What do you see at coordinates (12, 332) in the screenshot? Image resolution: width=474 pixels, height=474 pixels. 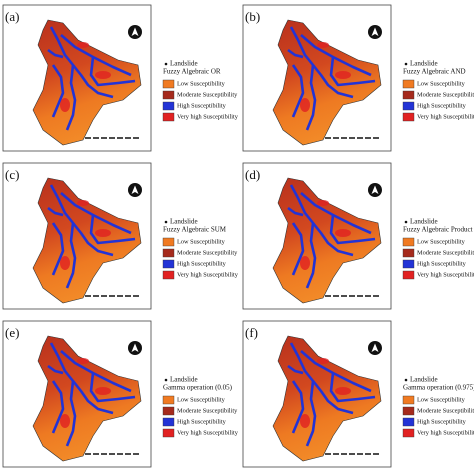 I see `panel-label: (e)` at bounding box center [12, 332].